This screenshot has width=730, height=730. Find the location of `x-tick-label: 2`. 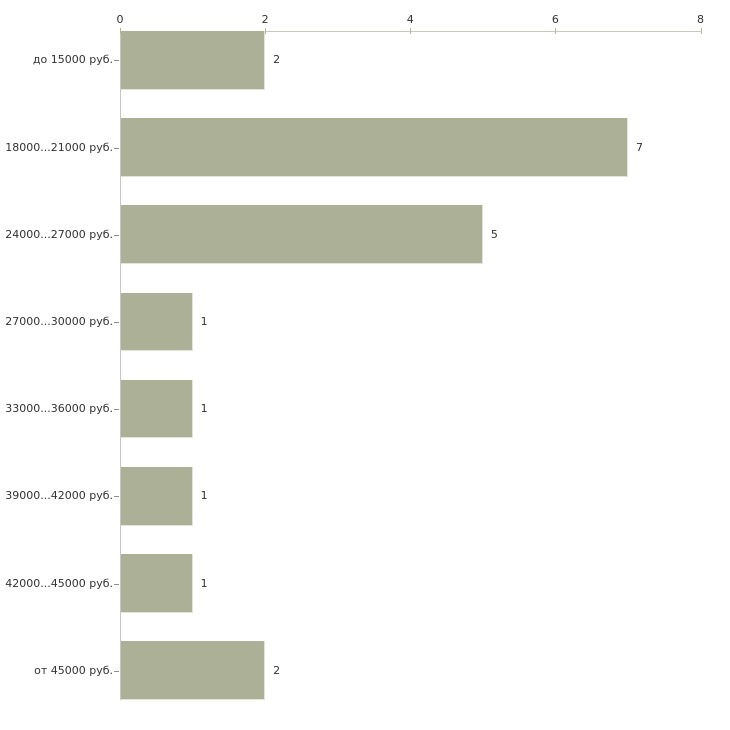

x-tick-label: 2 is located at coordinates (265, 19).